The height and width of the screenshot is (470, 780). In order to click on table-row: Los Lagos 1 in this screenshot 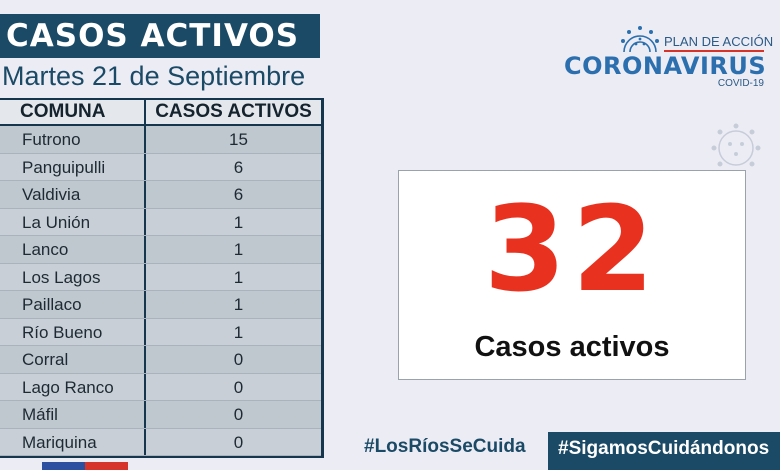, I will do `click(160, 277)`.